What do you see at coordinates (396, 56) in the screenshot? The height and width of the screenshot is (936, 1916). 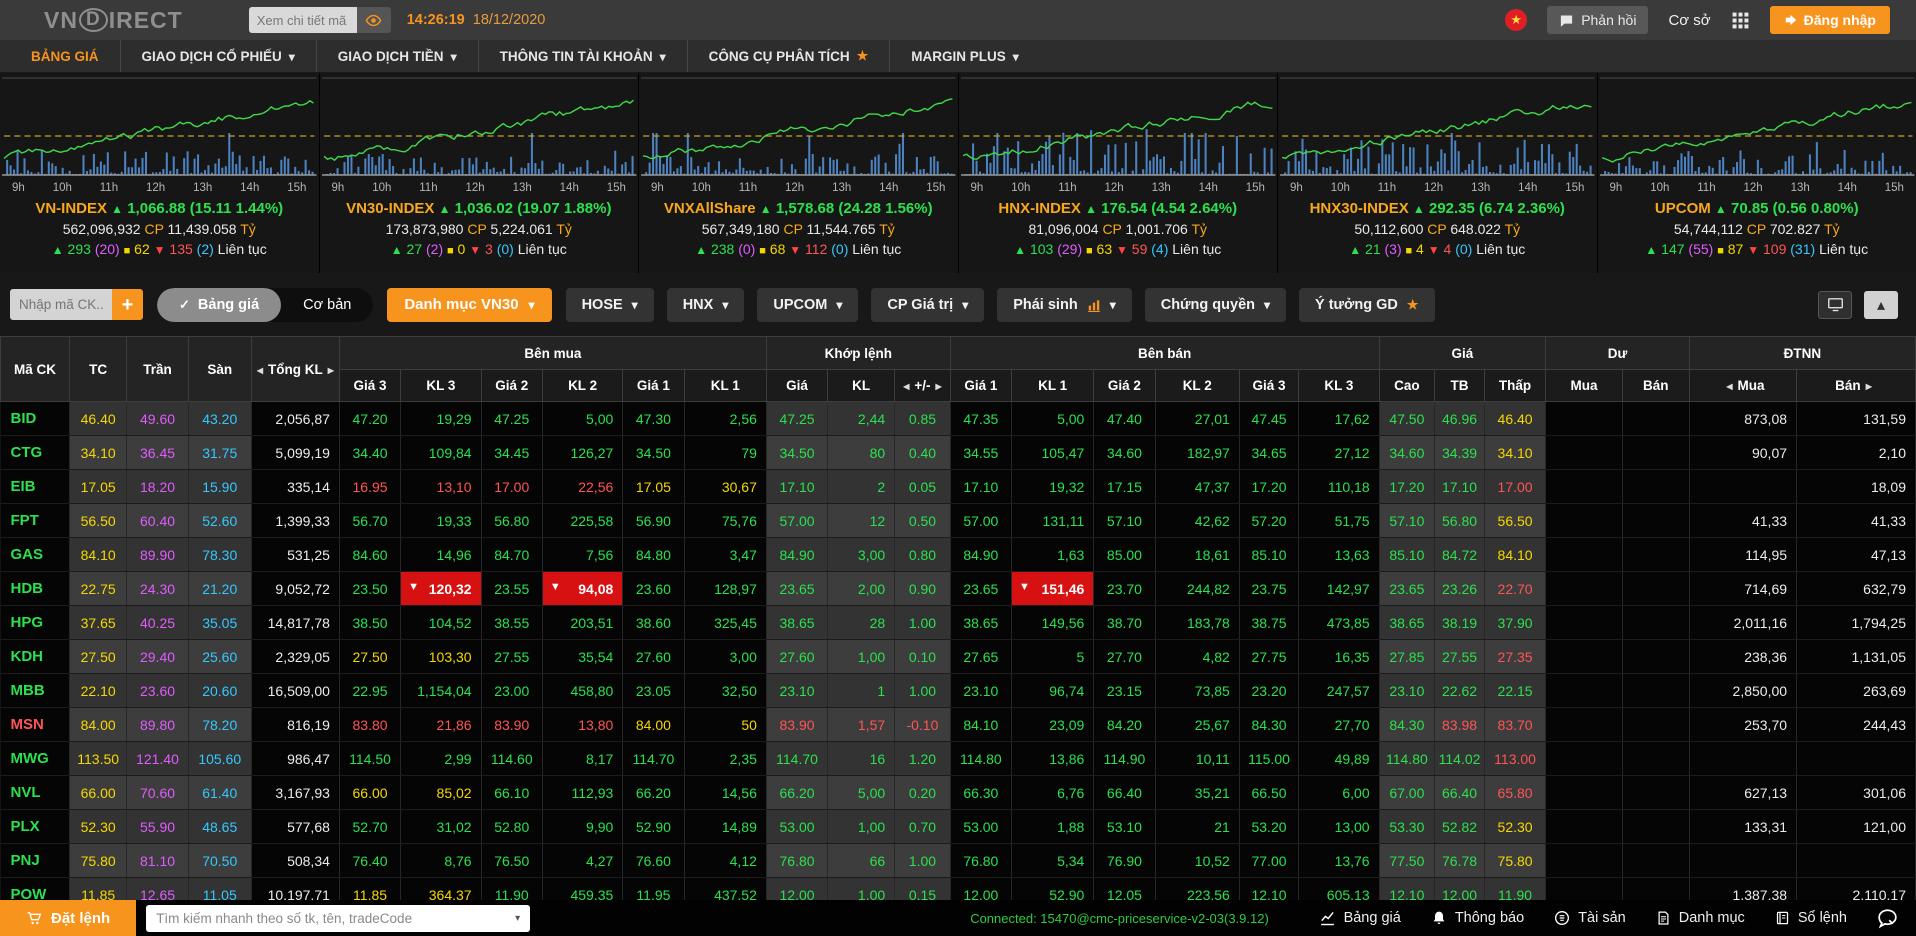 I see `nav-item-giao-d-ch-ti-n: GIAO DỊCH TIỀN` at bounding box center [396, 56].